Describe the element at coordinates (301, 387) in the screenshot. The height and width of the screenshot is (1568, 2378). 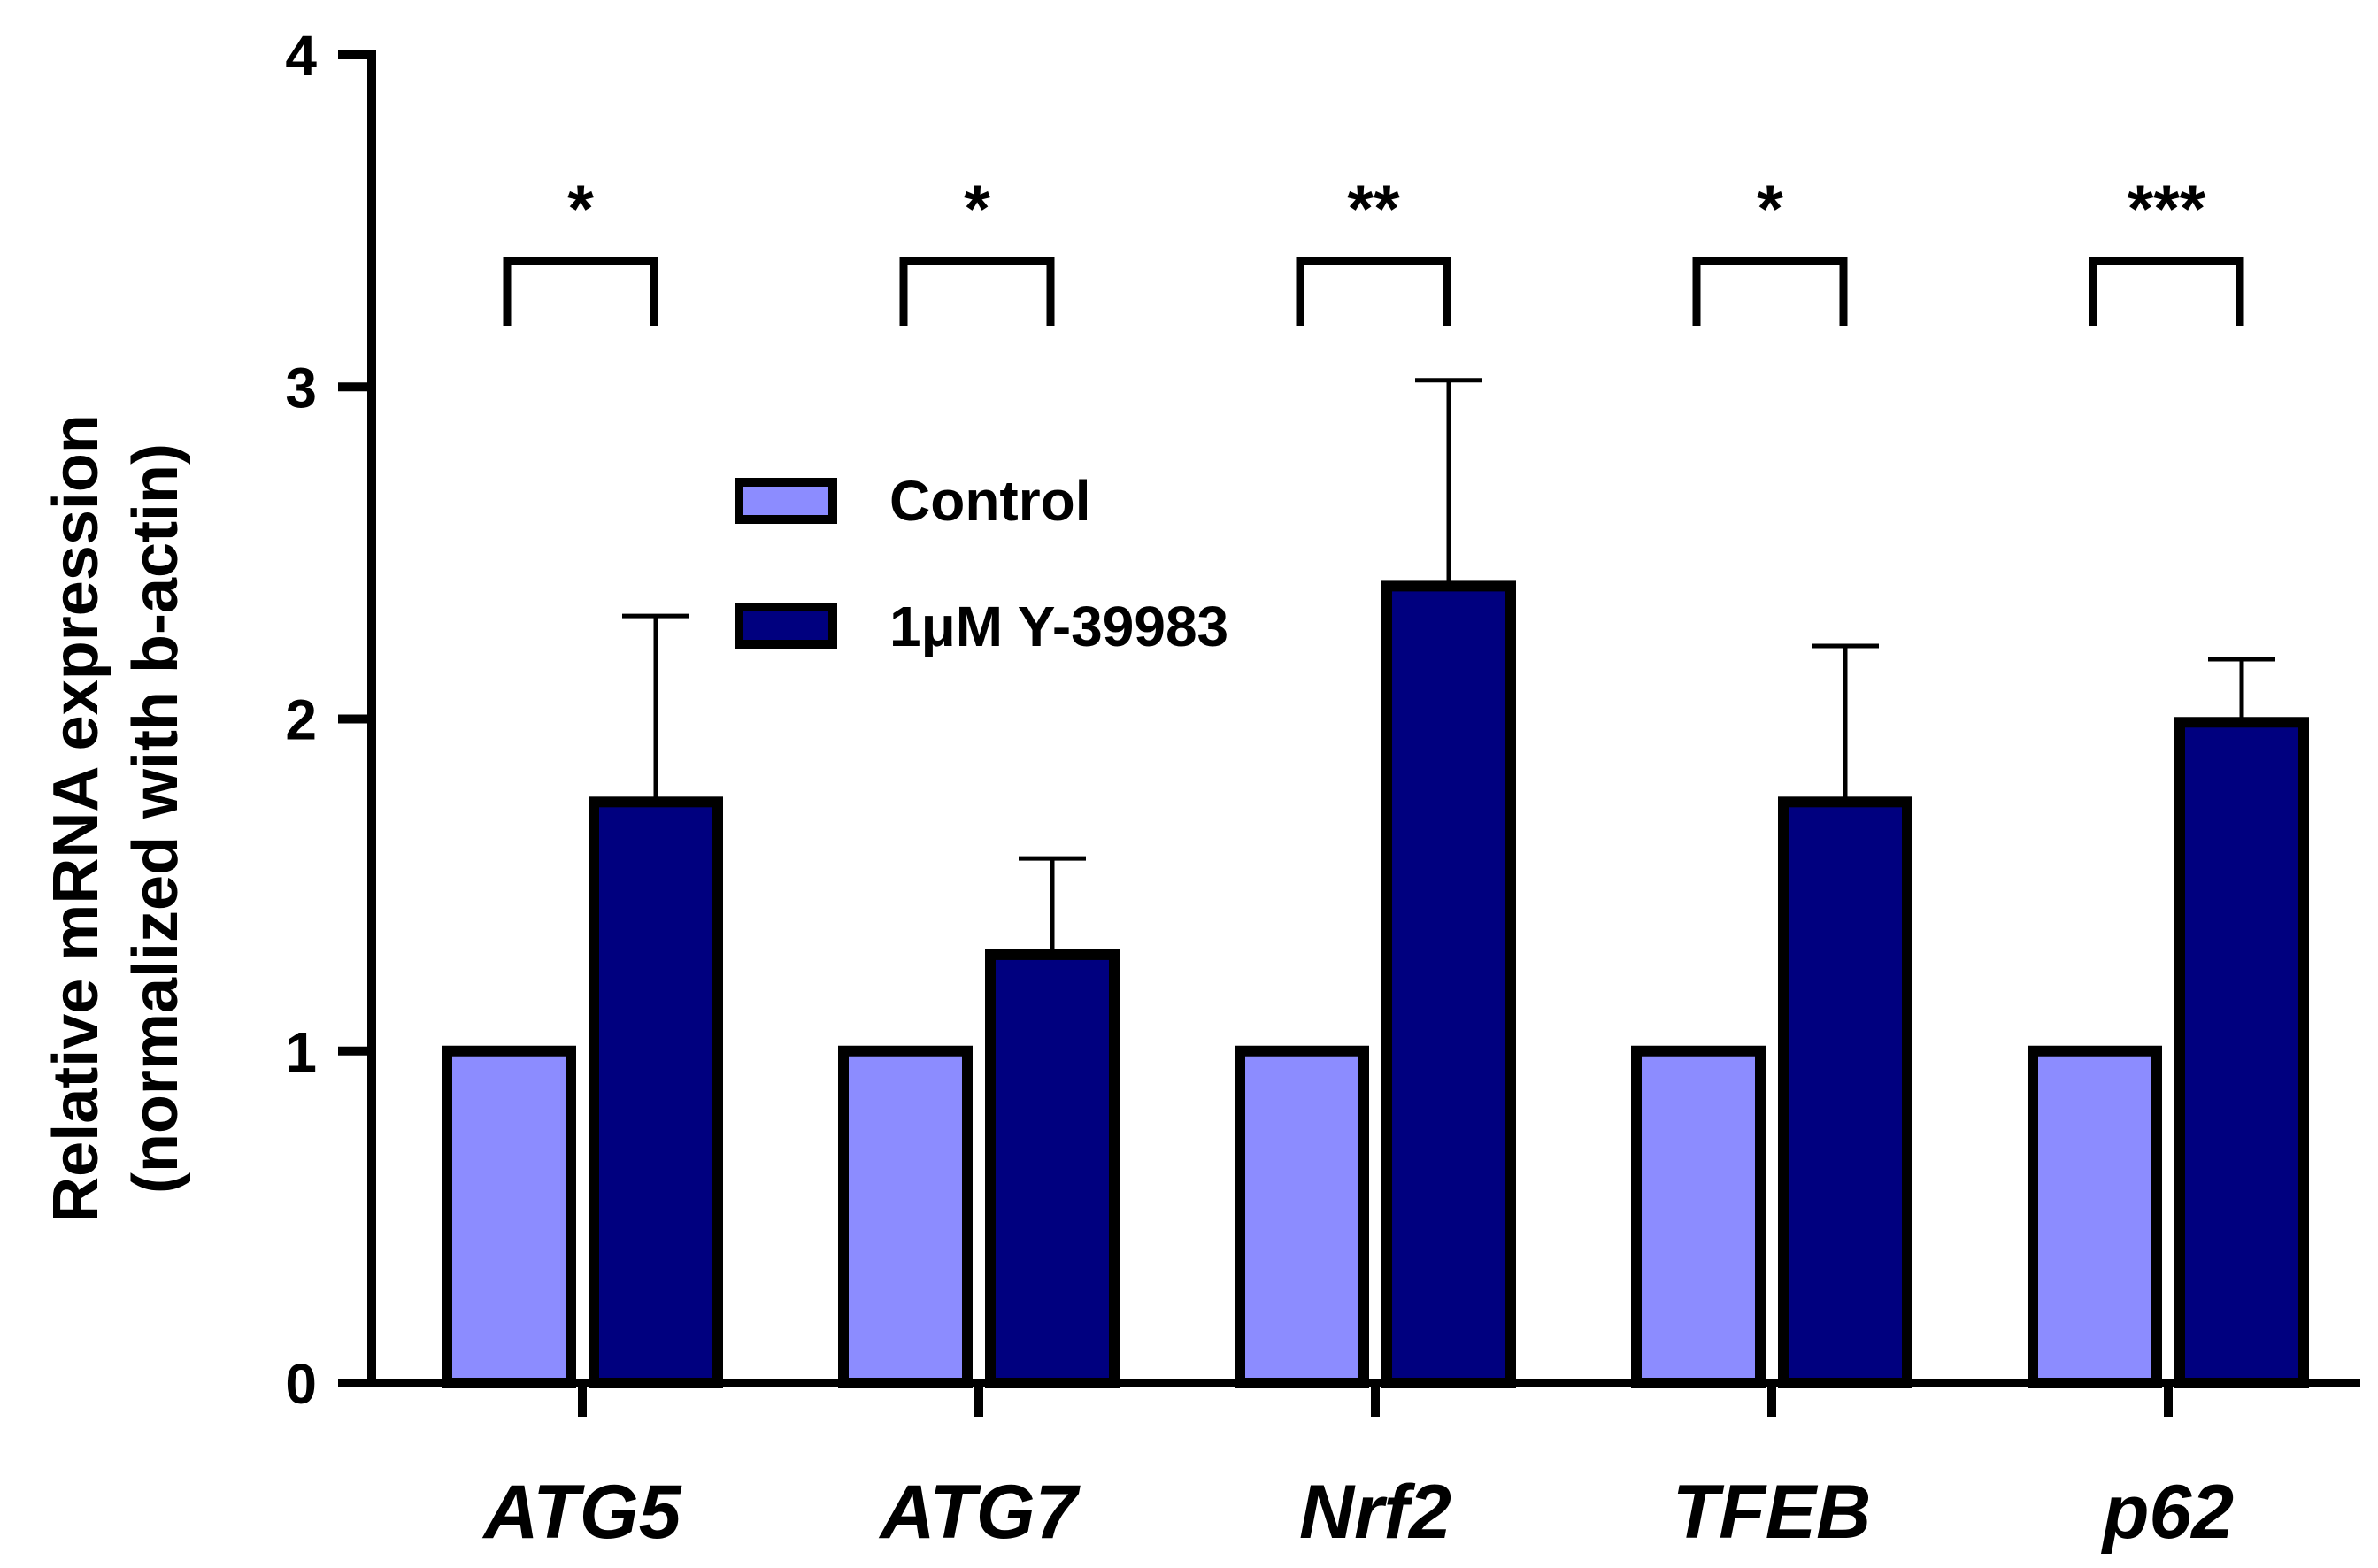
I see `y-tick-label-3: 3` at that location.